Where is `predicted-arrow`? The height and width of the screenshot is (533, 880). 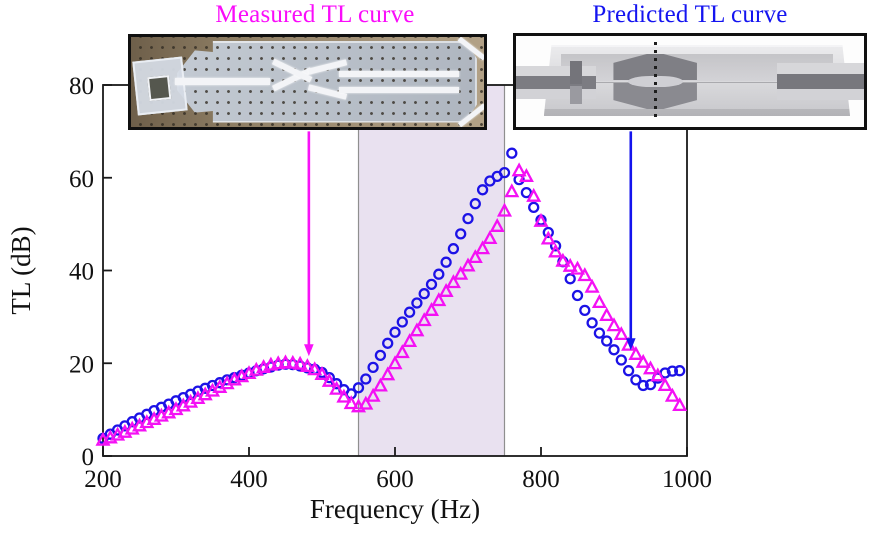 predicted-arrow is located at coordinates (630, 241).